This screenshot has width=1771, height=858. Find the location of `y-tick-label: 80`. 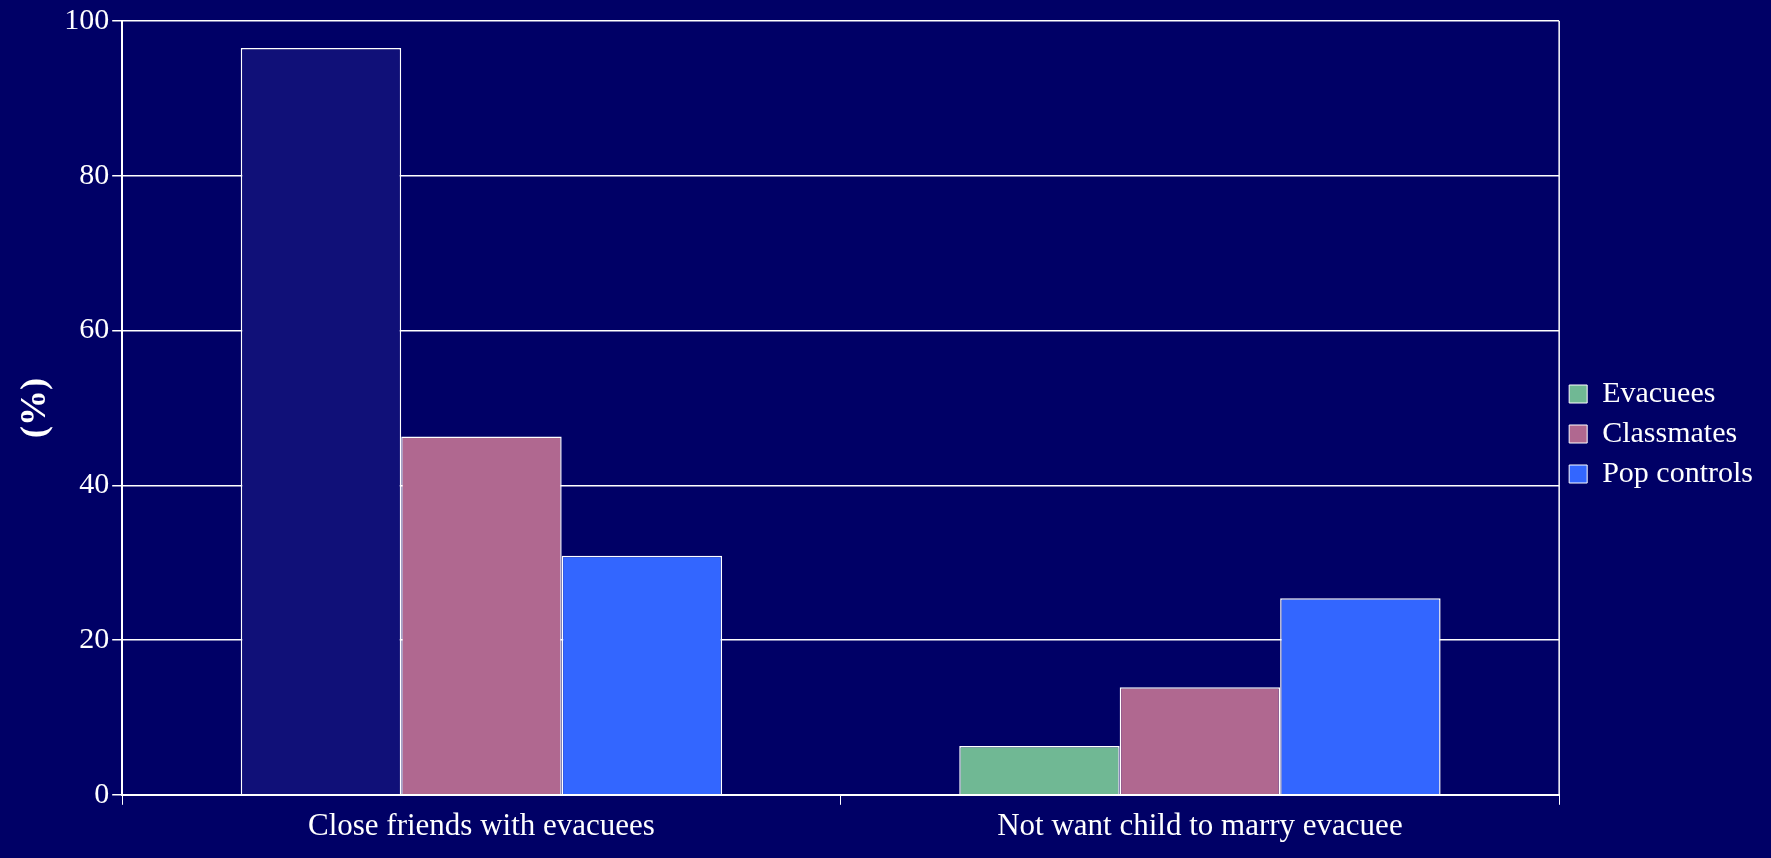

y-tick-label: 80 is located at coordinates (94, 173).